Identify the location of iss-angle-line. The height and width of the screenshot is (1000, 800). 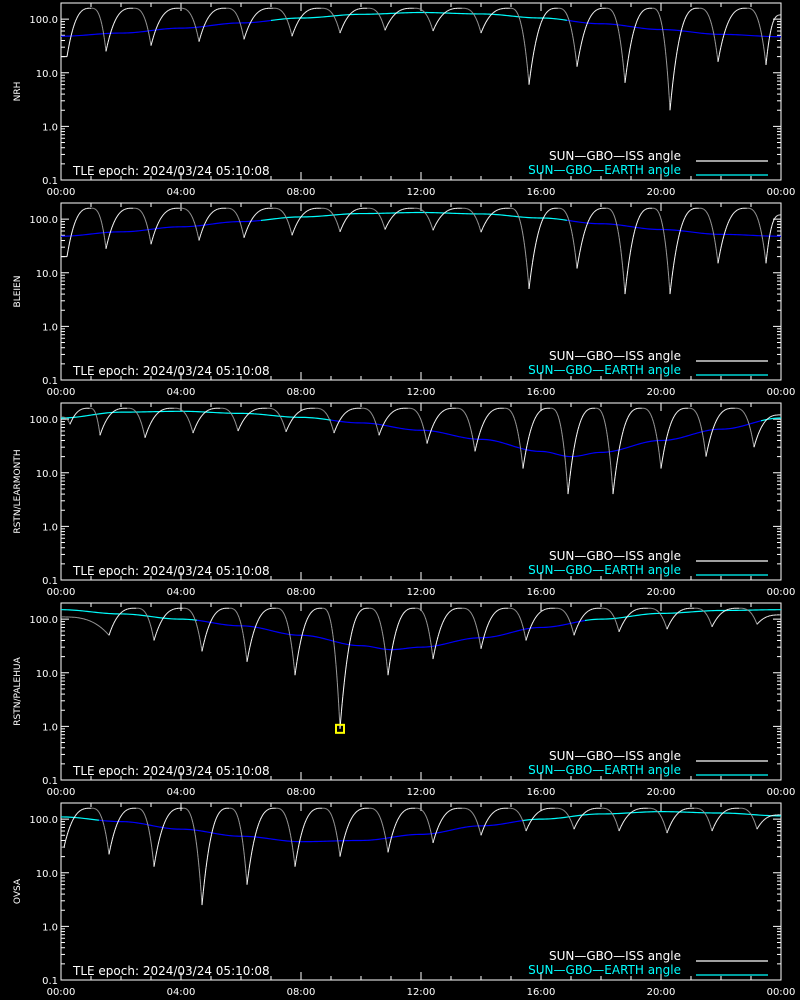
(421, 251).